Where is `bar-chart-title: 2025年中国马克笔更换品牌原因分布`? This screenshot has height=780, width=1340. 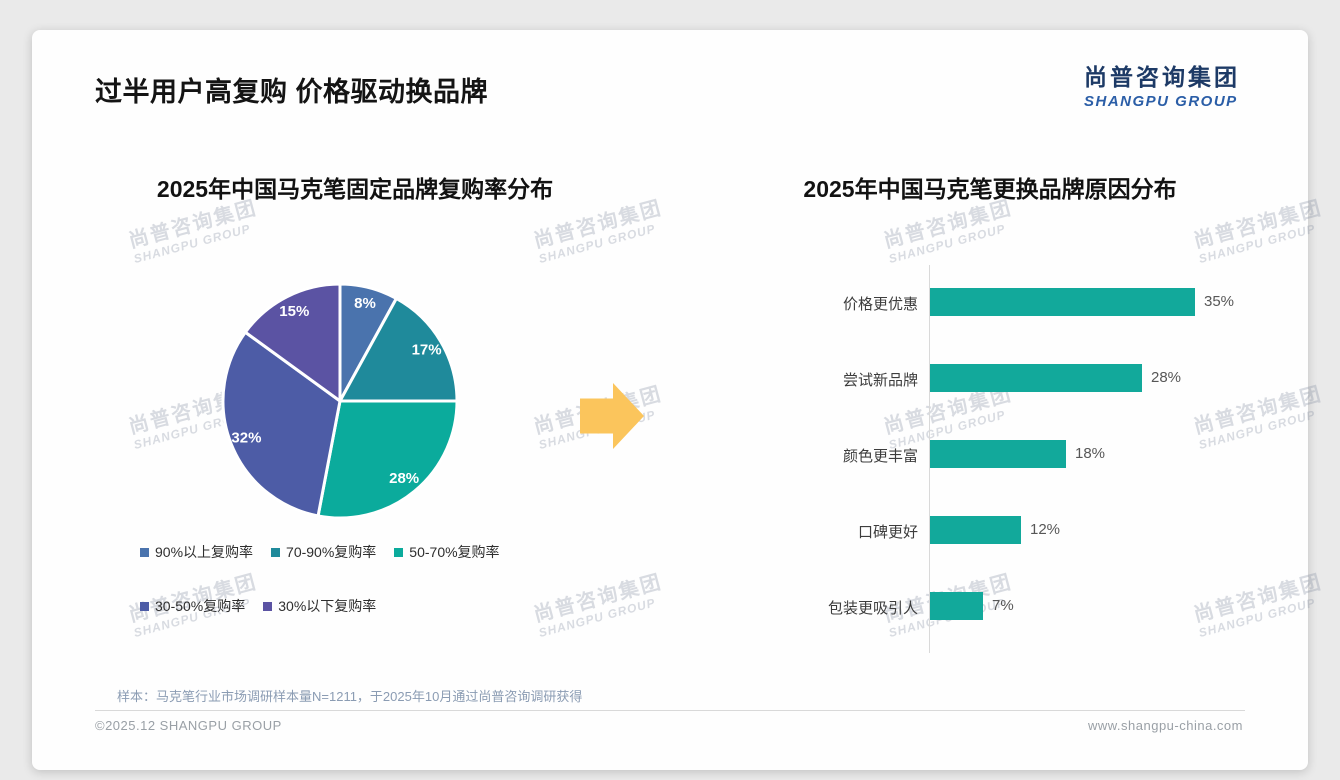 bar-chart-title: 2025年中国马克笔更换品牌原因分布 is located at coordinates (990, 189).